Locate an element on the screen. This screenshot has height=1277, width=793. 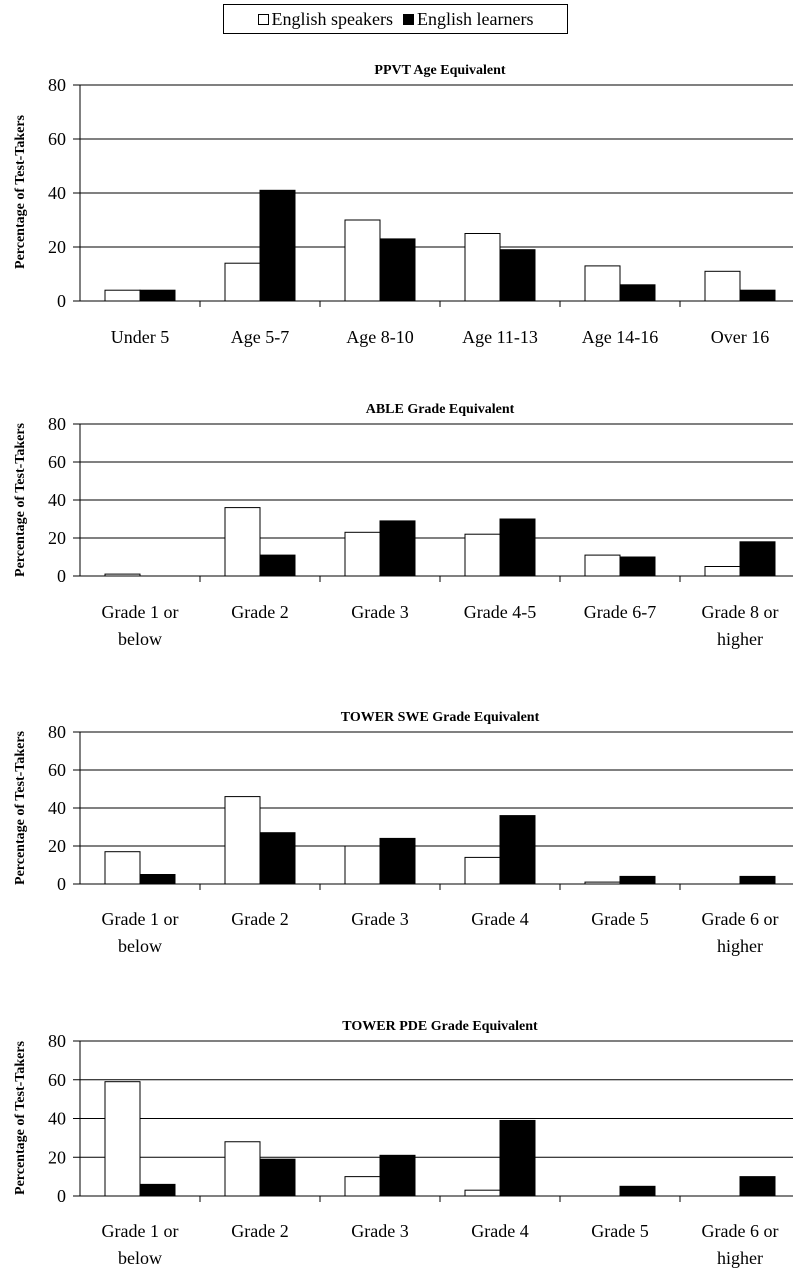
chart-2-category-label: below is located at coordinates (140, 639).